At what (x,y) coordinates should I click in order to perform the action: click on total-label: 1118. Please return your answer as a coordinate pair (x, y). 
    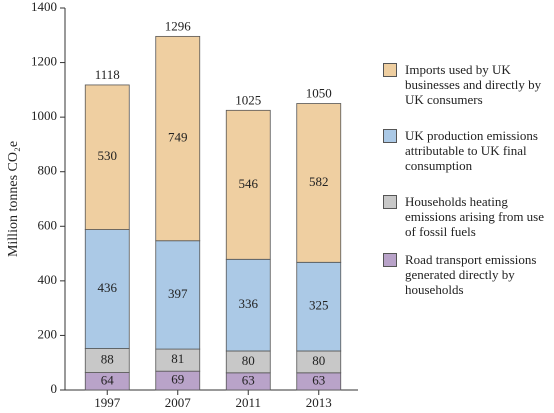
    Looking at the image, I should click on (107, 74).